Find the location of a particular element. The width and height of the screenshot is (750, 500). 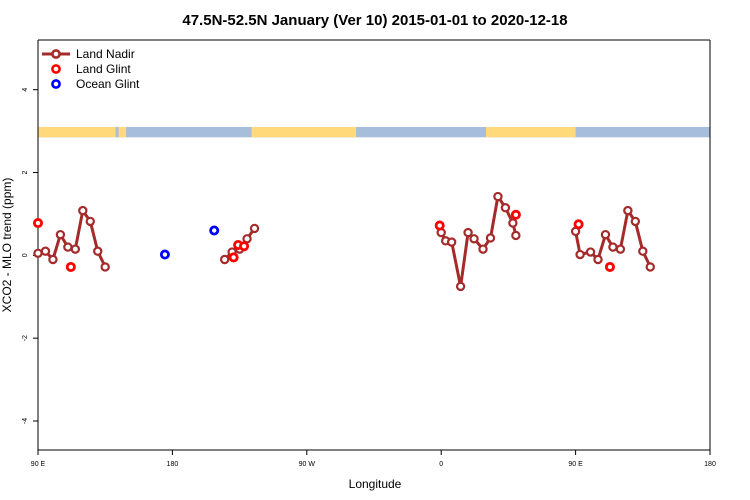

x-tick-label-4: 90 E is located at coordinates (575, 464).